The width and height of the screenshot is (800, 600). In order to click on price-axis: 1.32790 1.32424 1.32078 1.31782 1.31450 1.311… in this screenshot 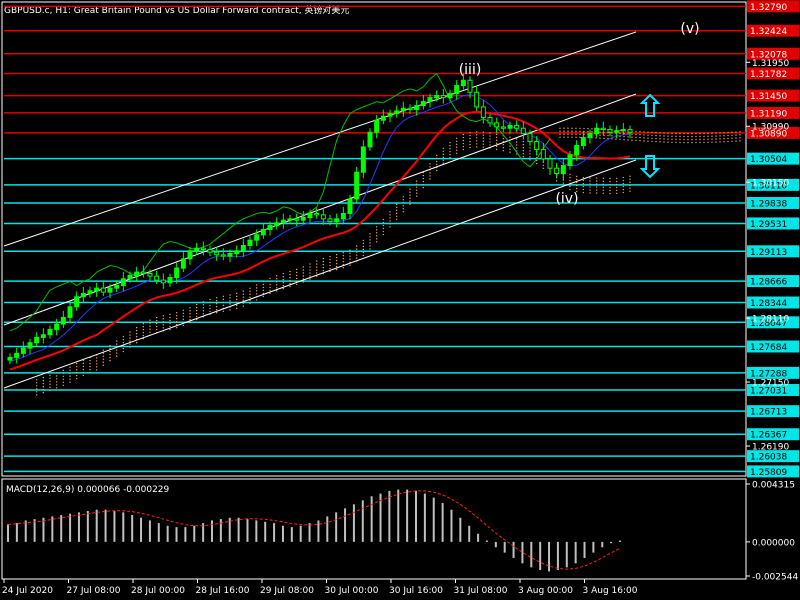, I will do `click(772, 239)`.